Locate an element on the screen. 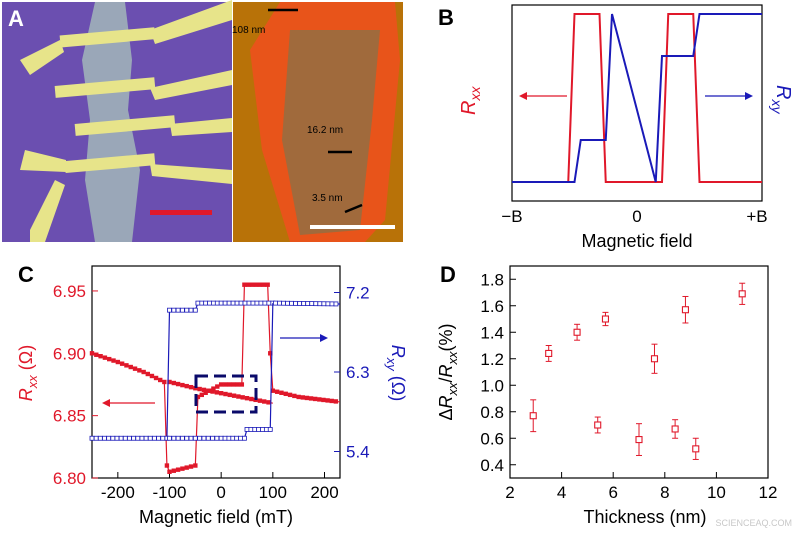  panel-d-ytick-label: 0.6 is located at coordinates (492, 438).